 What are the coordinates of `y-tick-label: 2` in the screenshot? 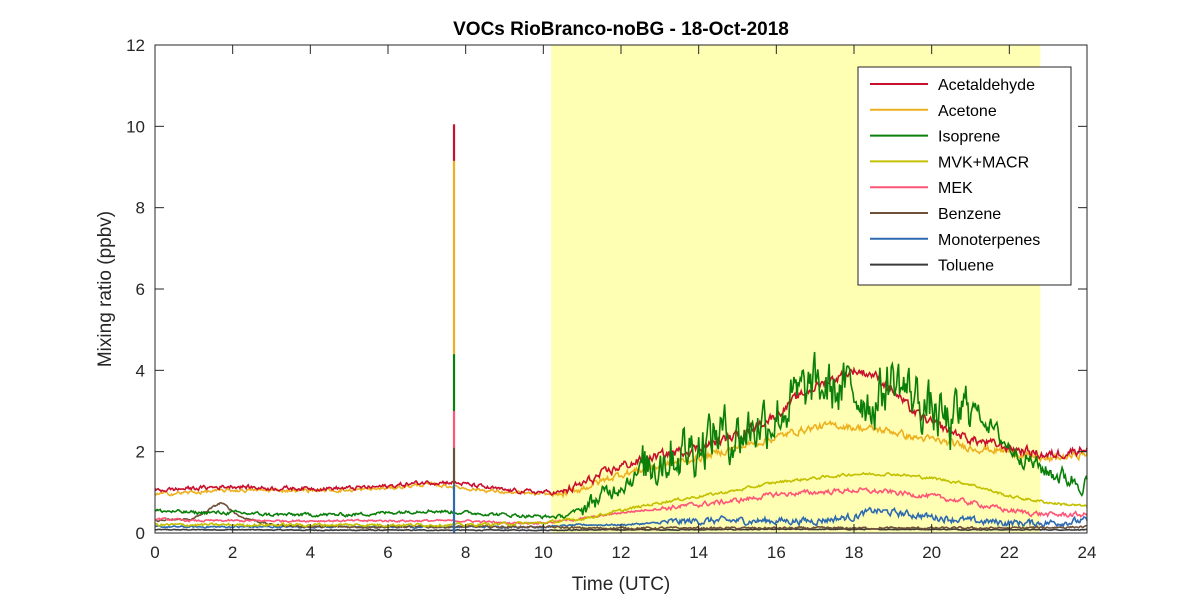 It's located at (140, 452).